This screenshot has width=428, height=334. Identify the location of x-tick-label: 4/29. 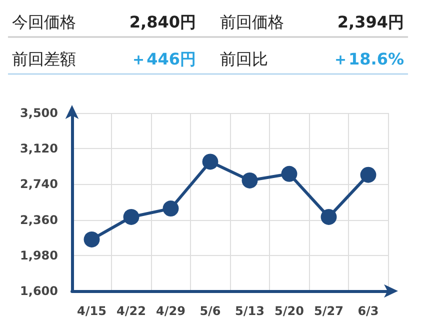
(171, 311).